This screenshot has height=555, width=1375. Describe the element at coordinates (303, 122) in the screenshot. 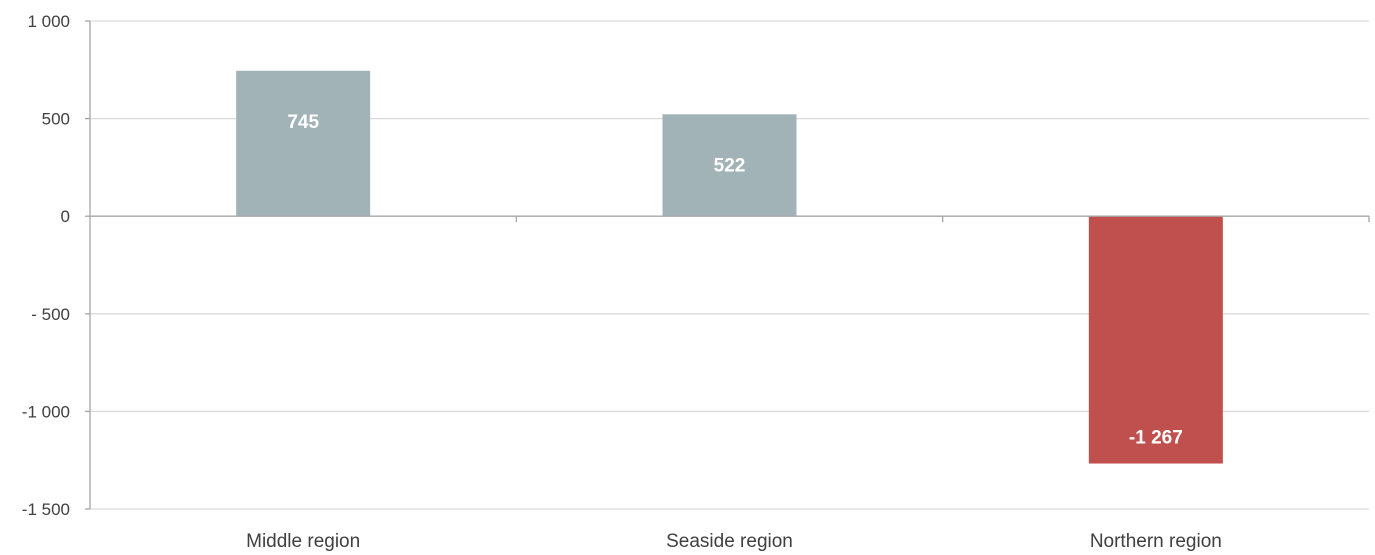

I see `data-label: 745` at that location.